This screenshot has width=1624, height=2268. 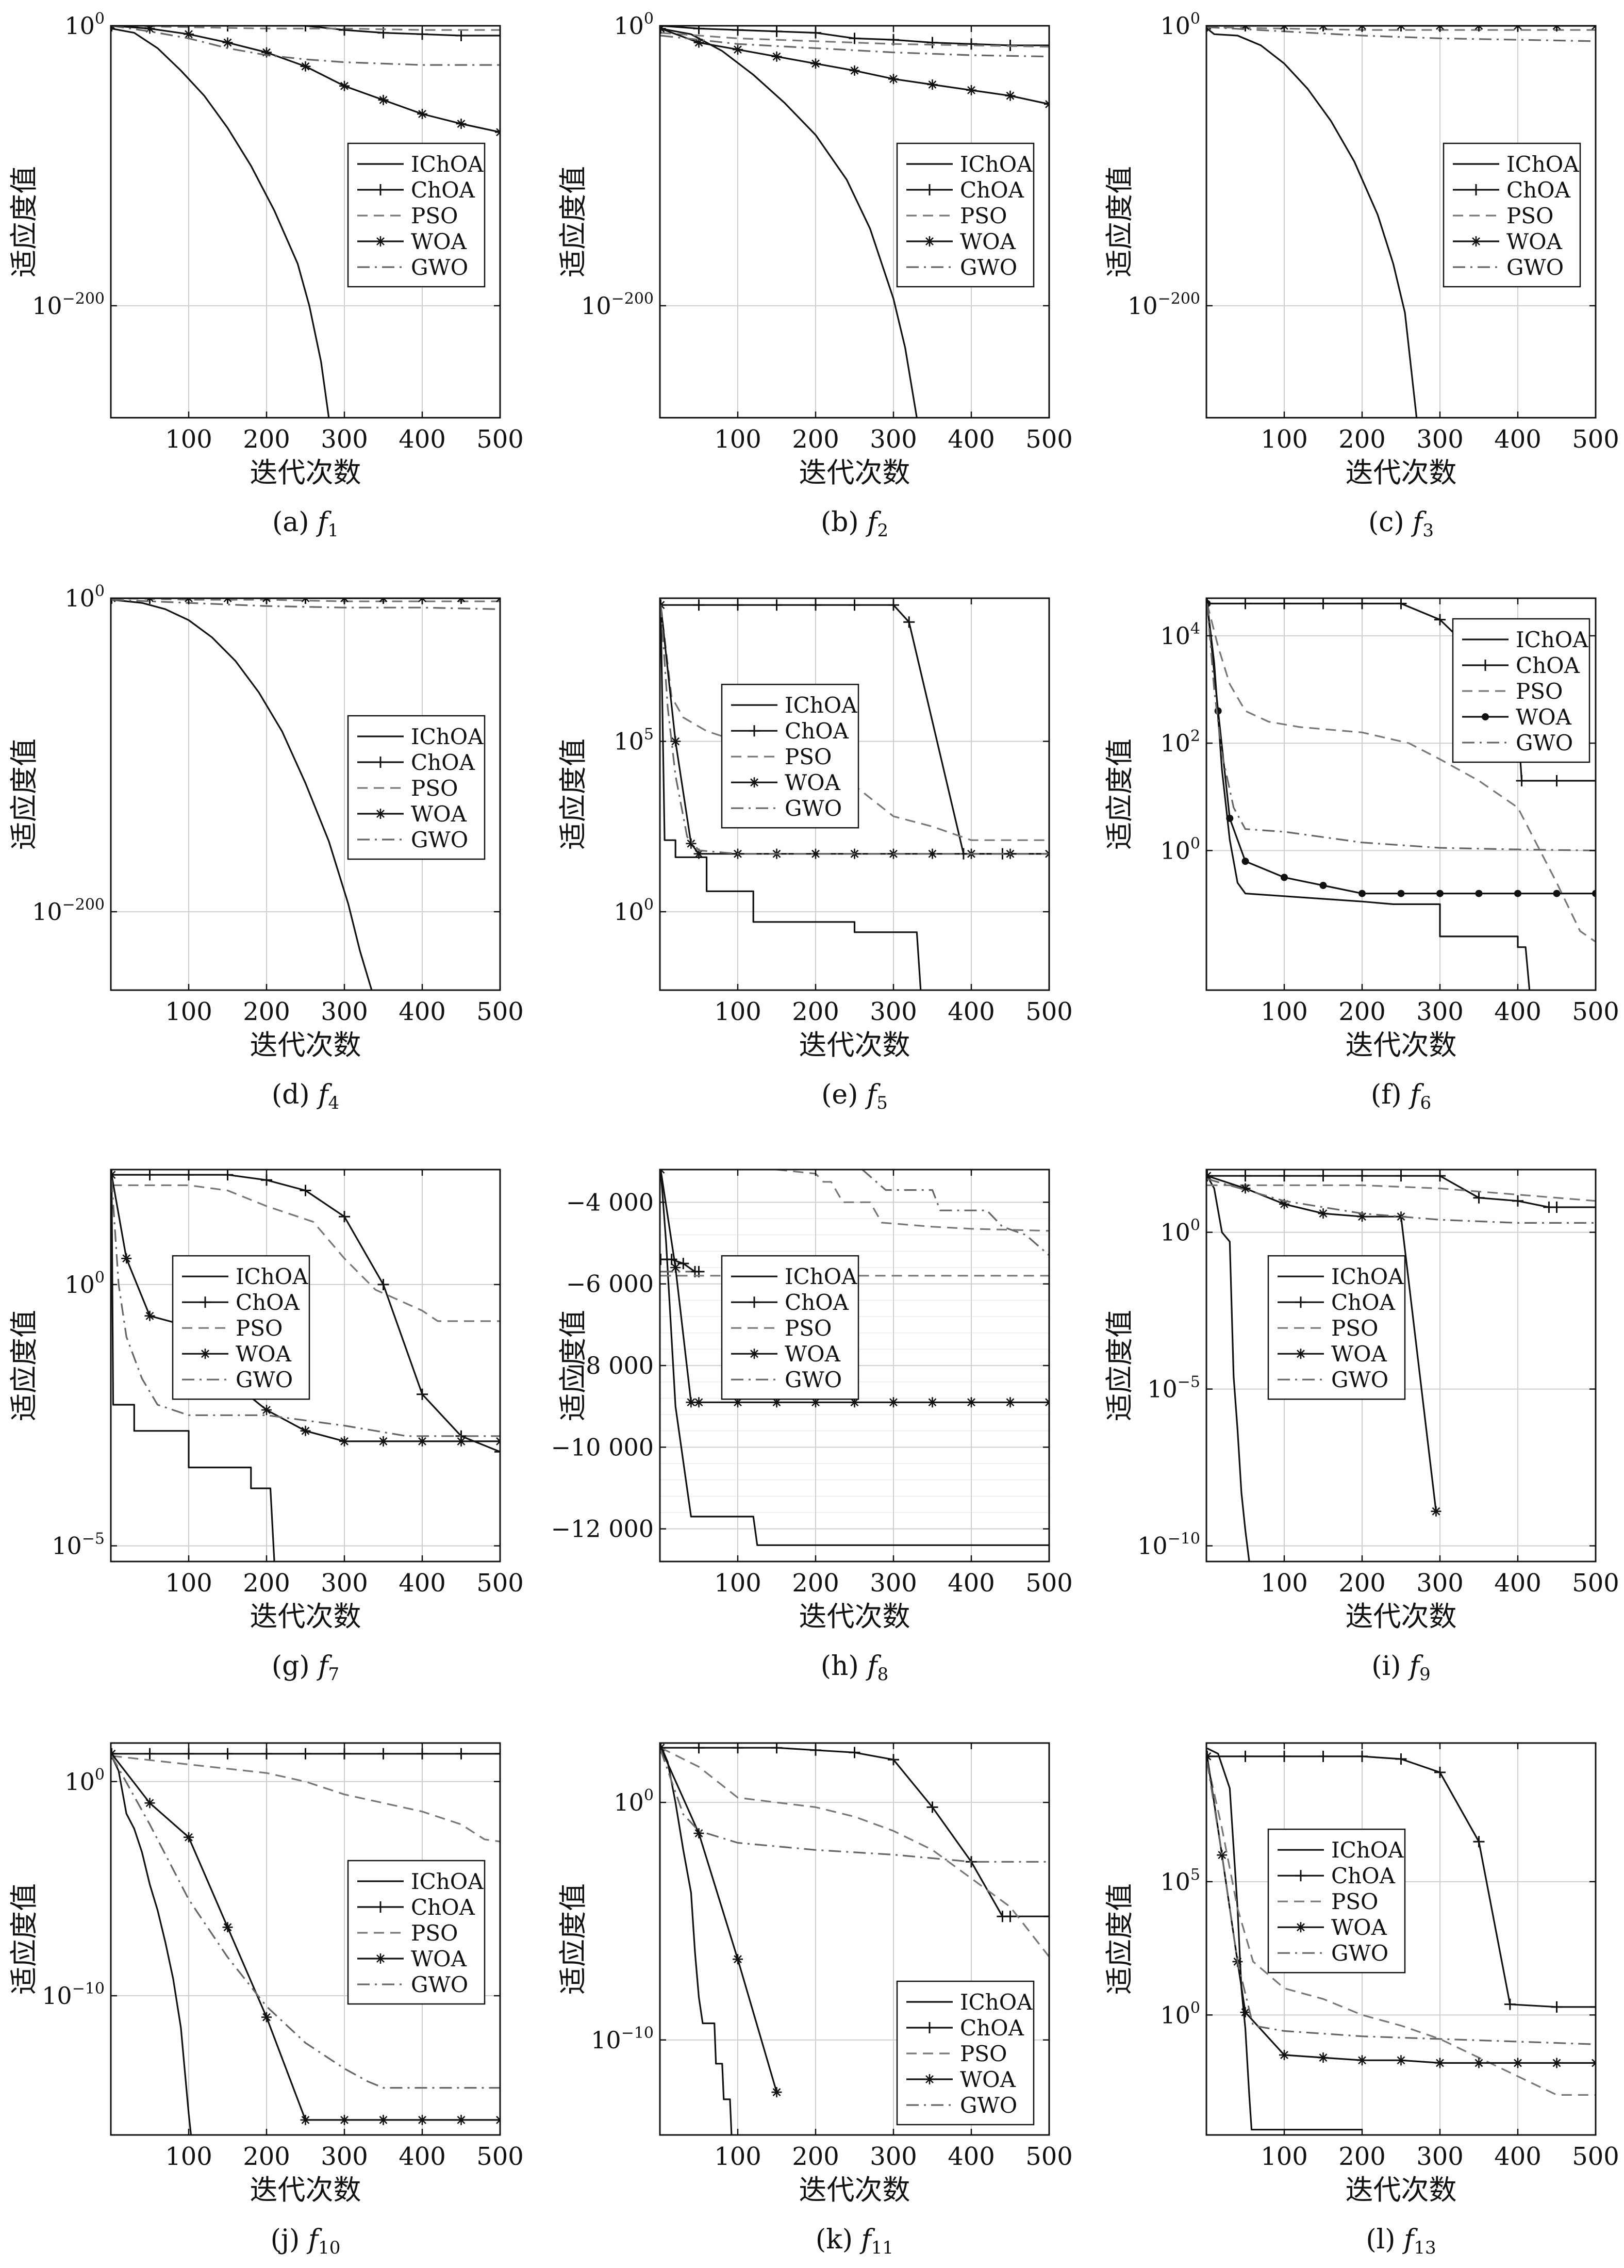 What do you see at coordinates (602, 1529) in the screenshot?
I see `y-tick-label: −12 000` at bounding box center [602, 1529].